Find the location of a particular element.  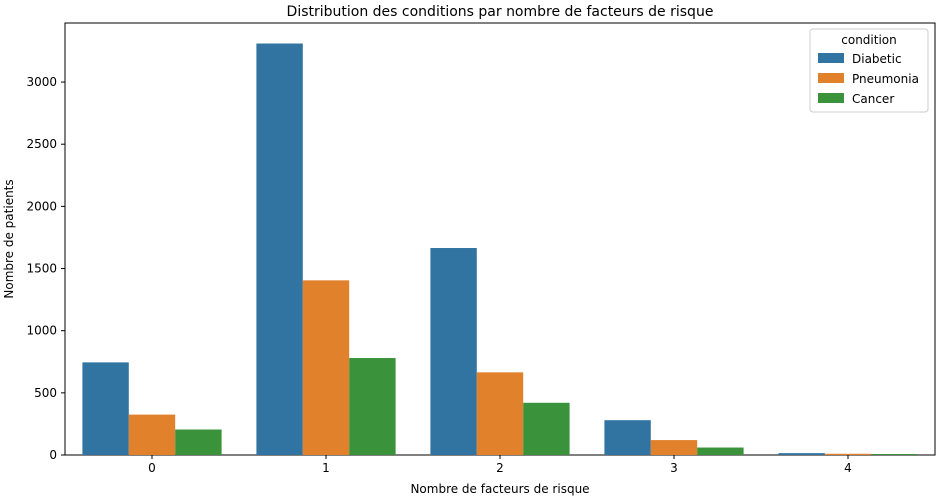

x-tick-label: 0 is located at coordinates (152, 468).